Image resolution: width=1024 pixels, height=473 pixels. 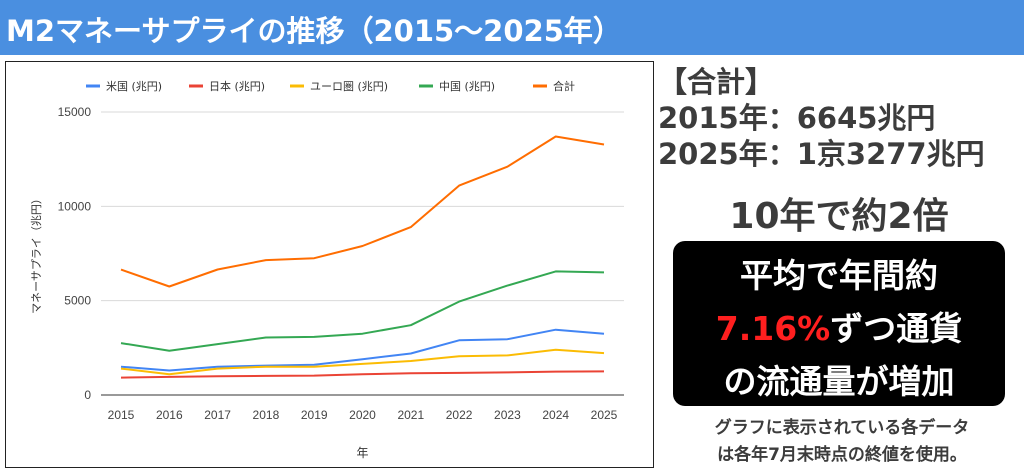 I want to click on callout-line3: の流通量が増加, so click(x=839, y=381).